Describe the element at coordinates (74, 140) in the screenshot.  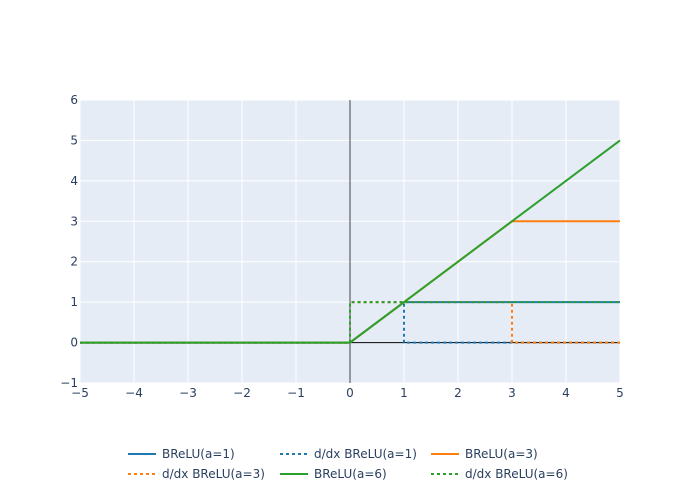
I see `y-tick-label: 5` at that location.